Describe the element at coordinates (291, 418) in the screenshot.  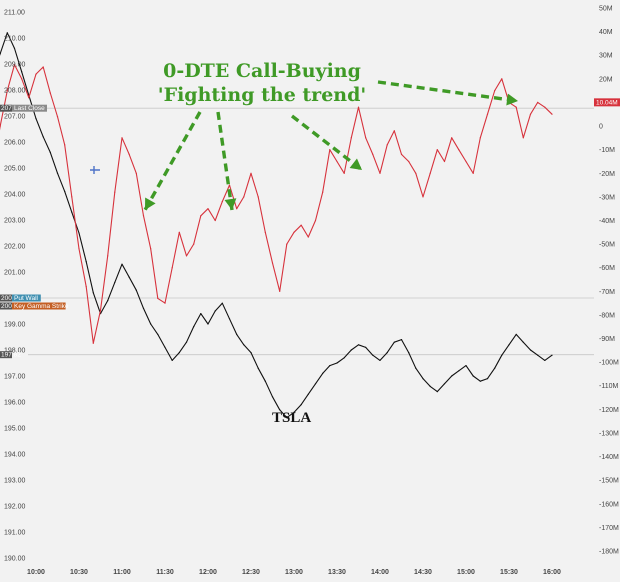
I see `ticker-label: TSLA` at that location.